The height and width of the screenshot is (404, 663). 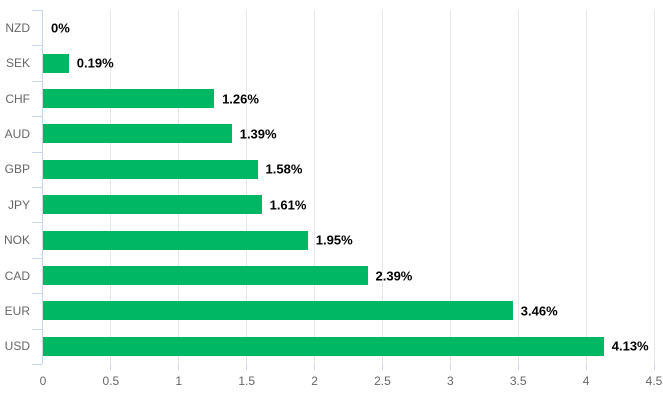 What do you see at coordinates (284, 169) in the screenshot?
I see `bar-value-label: 1.58%` at bounding box center [284, 169].